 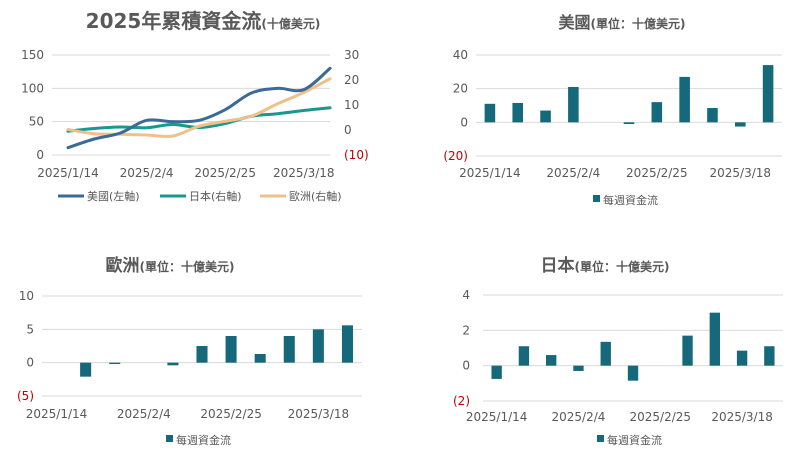 What do you see at coordinates (30, 329) in the screenshot?
I see `y-axis-tick-label: 5` at bounding box center [30, 329].